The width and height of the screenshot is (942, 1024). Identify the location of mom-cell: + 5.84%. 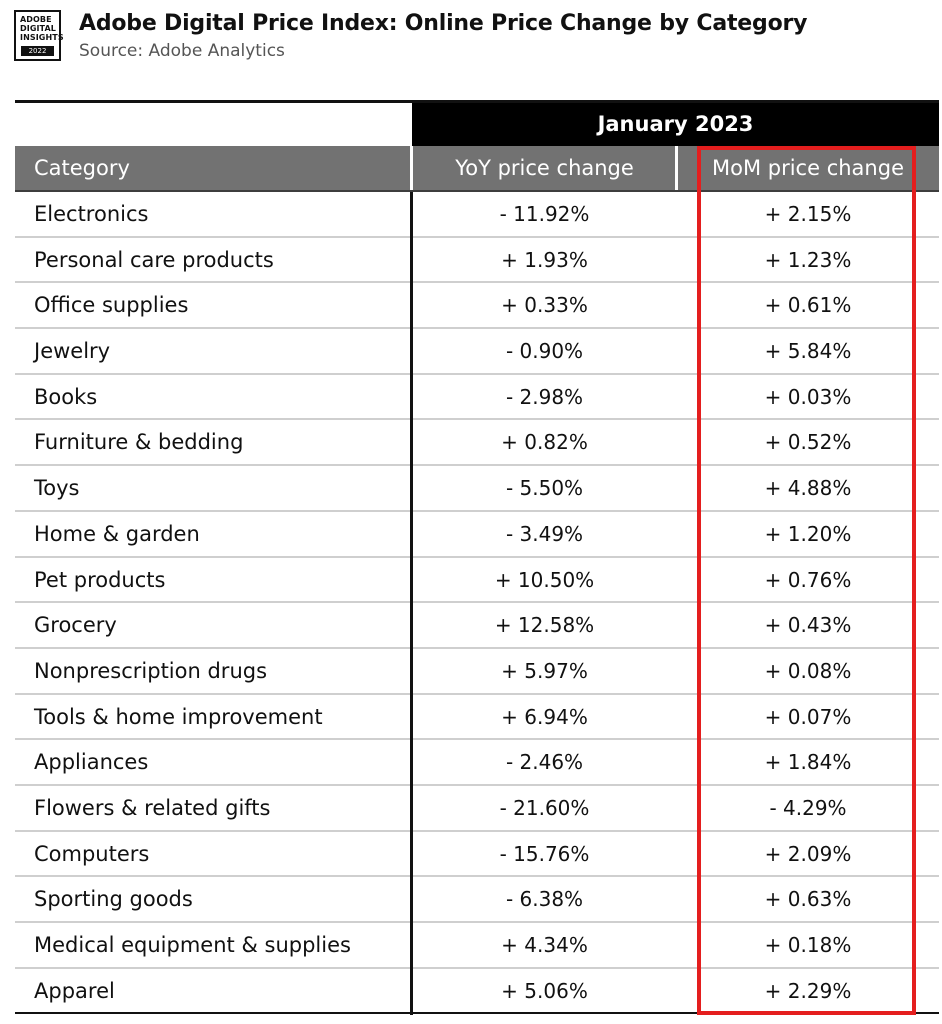
(808, 351).